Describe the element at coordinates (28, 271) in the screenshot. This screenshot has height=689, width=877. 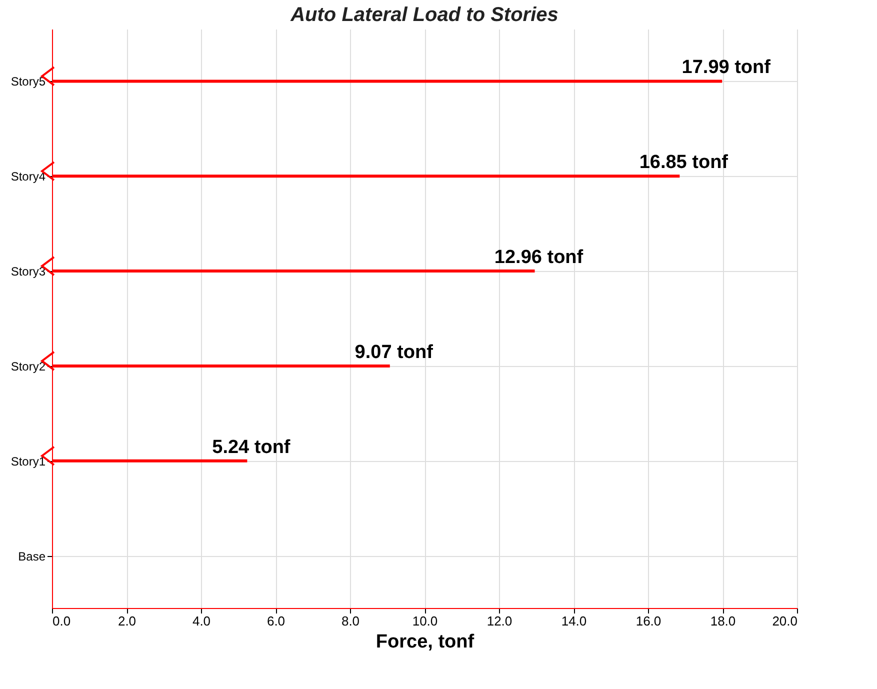
I see `y-tick-label: Story3` at that location.